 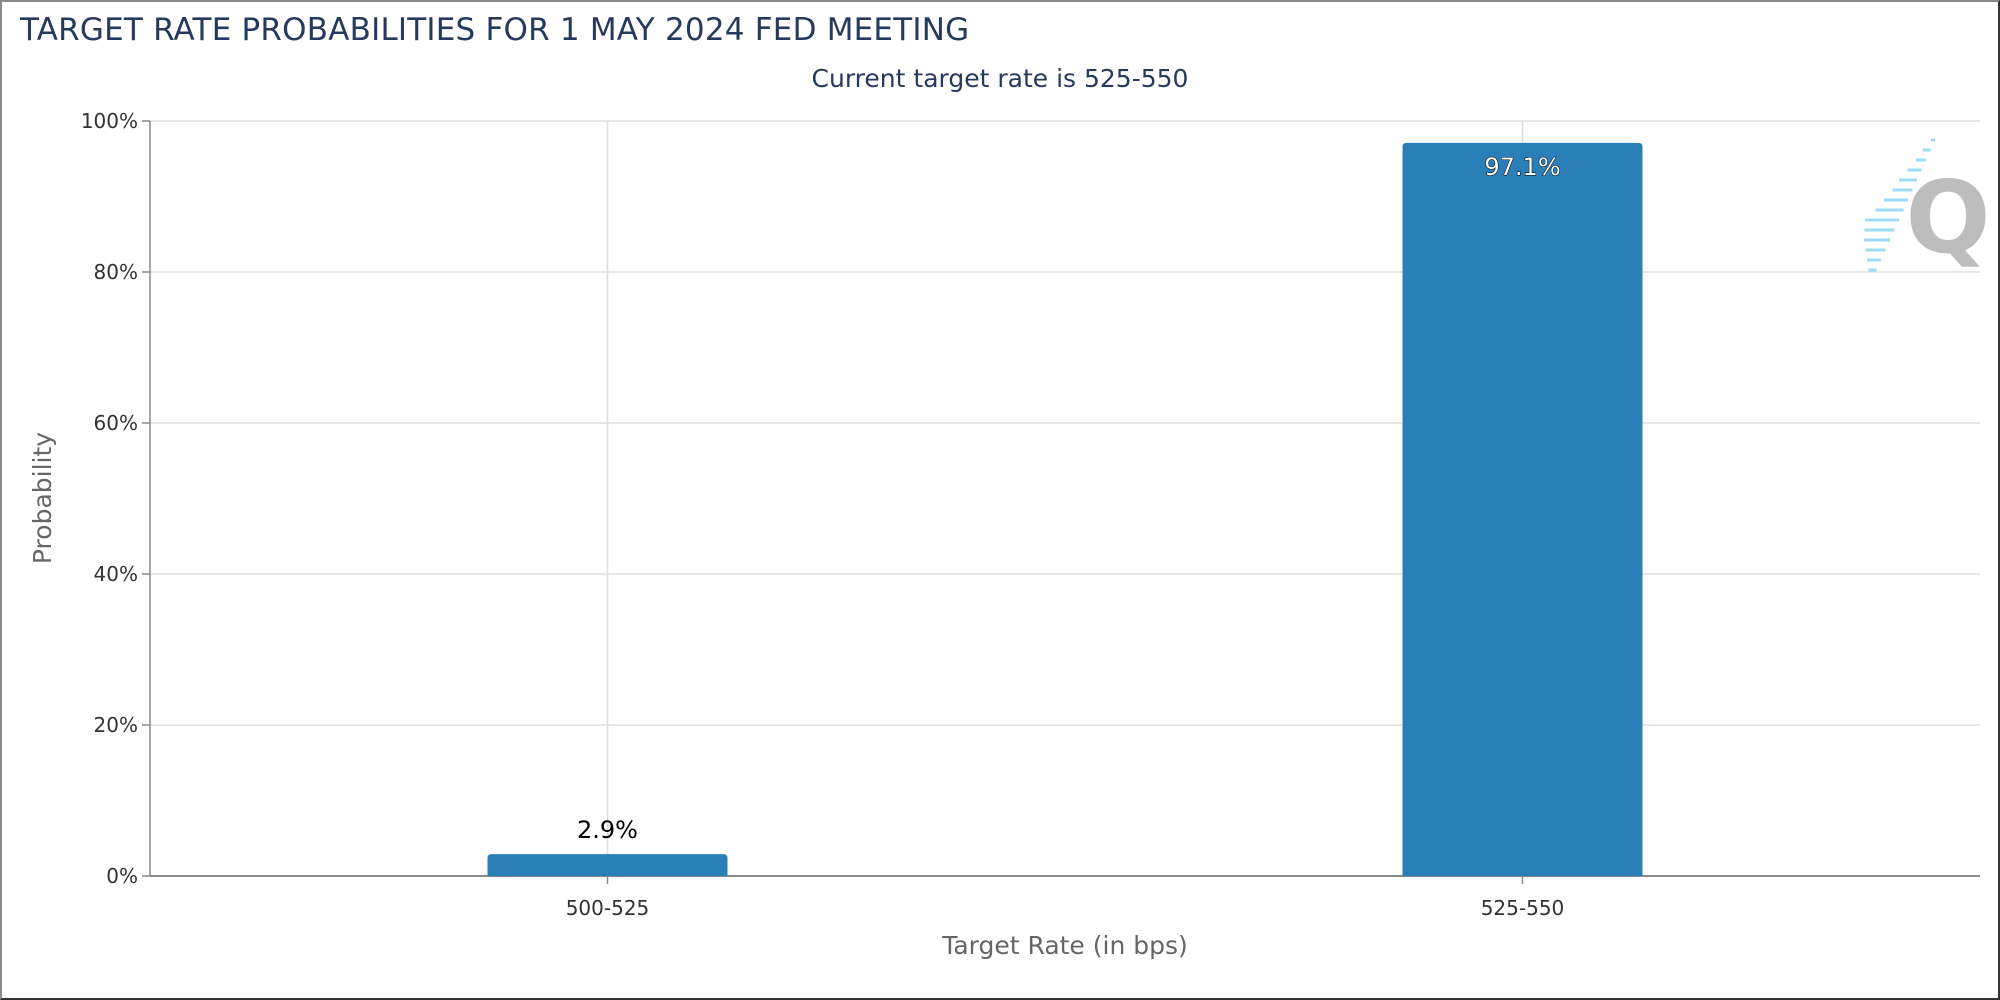 I want to click on data-label: 97.1%, so click(x=1522, y=167).